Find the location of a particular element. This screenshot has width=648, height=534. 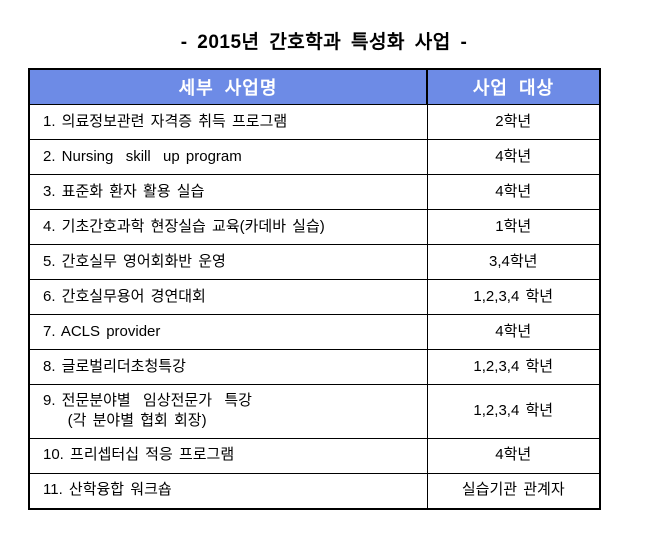

table-row: 4. 기초간호과학 현장실습 교육(카데바 실습) 1학년 is located at coordinates (314, 227).